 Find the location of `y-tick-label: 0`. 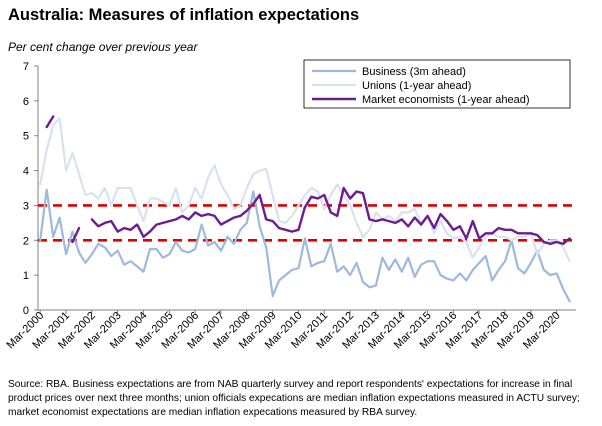

y-tick-label: 0 is located at coordinates (26, 311).